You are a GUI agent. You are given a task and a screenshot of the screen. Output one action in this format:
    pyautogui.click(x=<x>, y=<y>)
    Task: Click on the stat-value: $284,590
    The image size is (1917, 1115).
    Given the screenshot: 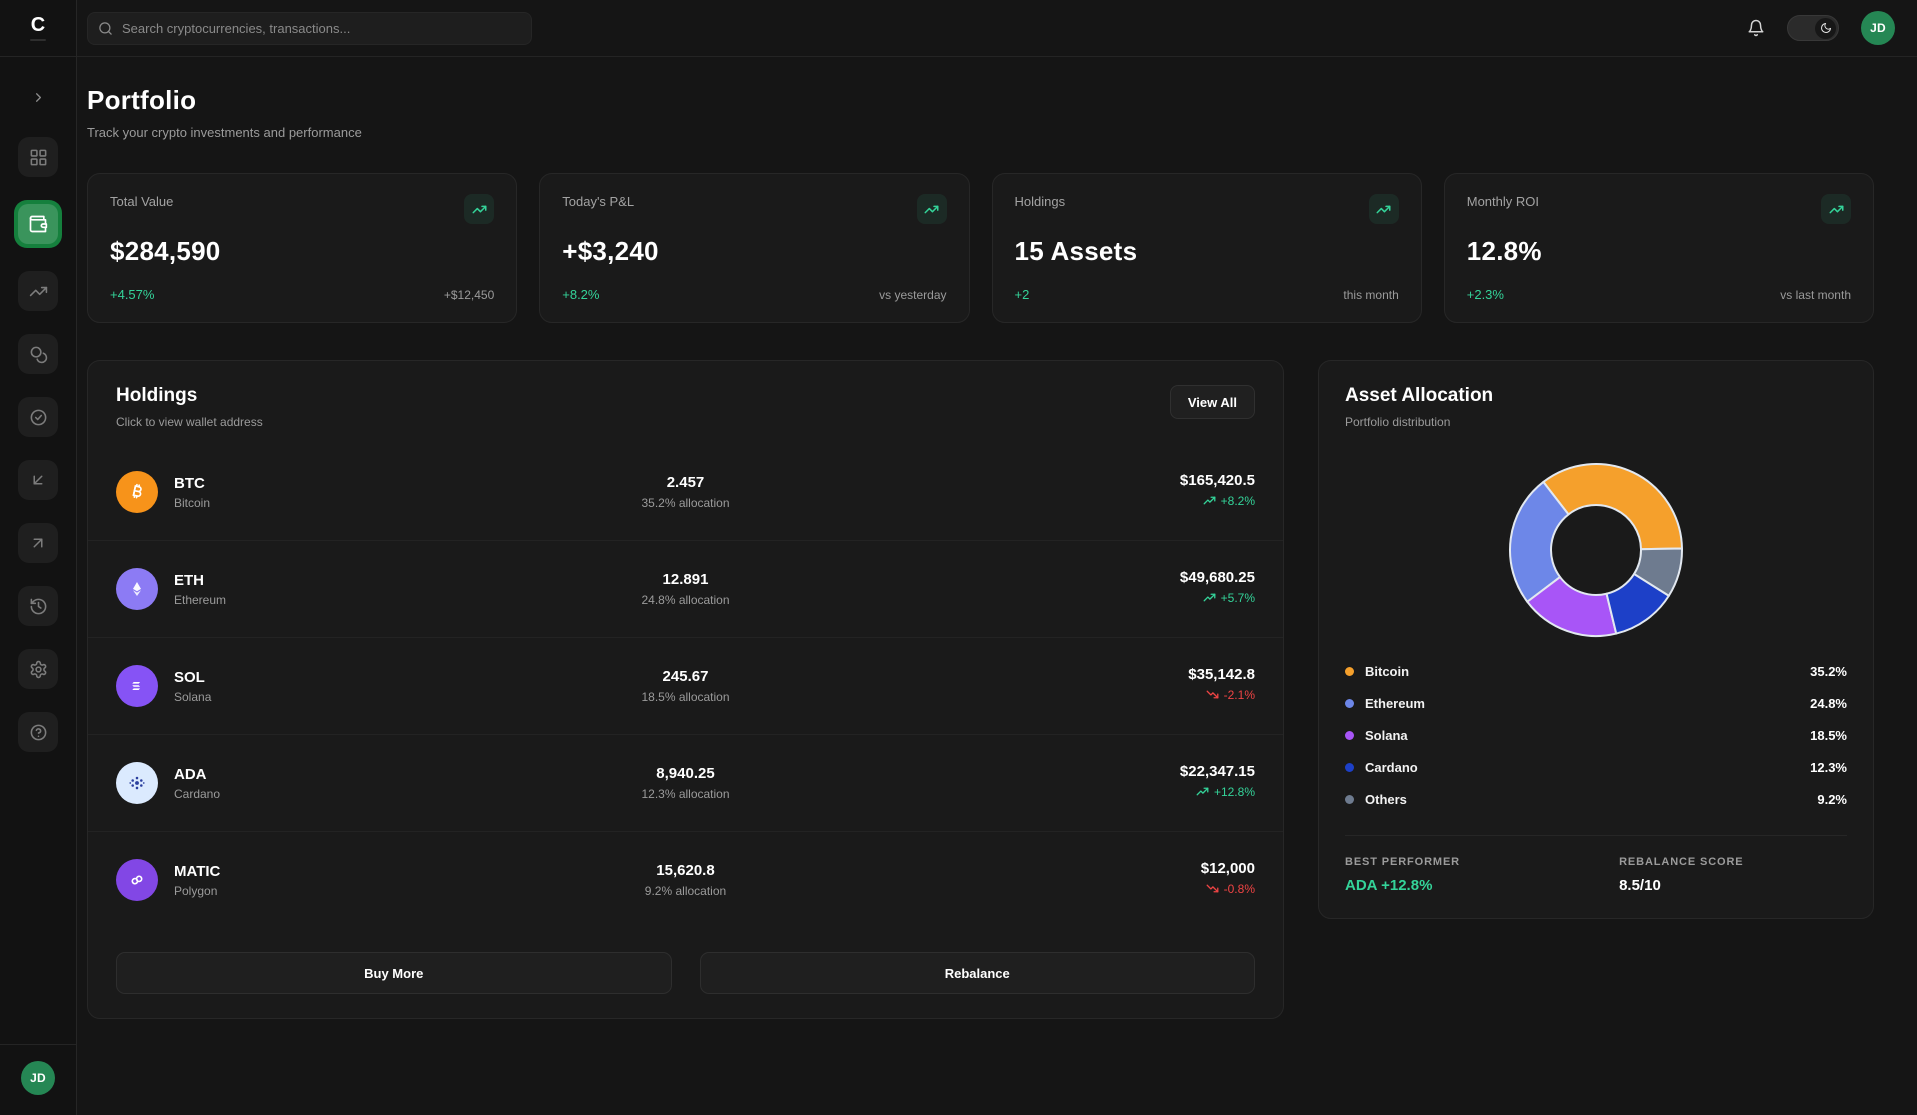 What is the action you would take?
    pyautogui.click(x=165, y=251)
    